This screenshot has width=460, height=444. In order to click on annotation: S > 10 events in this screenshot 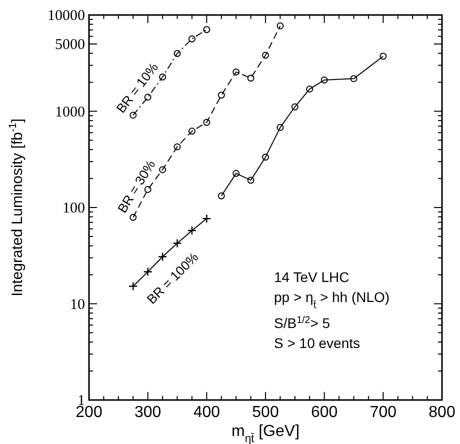, I will do `click(317, 343)`.